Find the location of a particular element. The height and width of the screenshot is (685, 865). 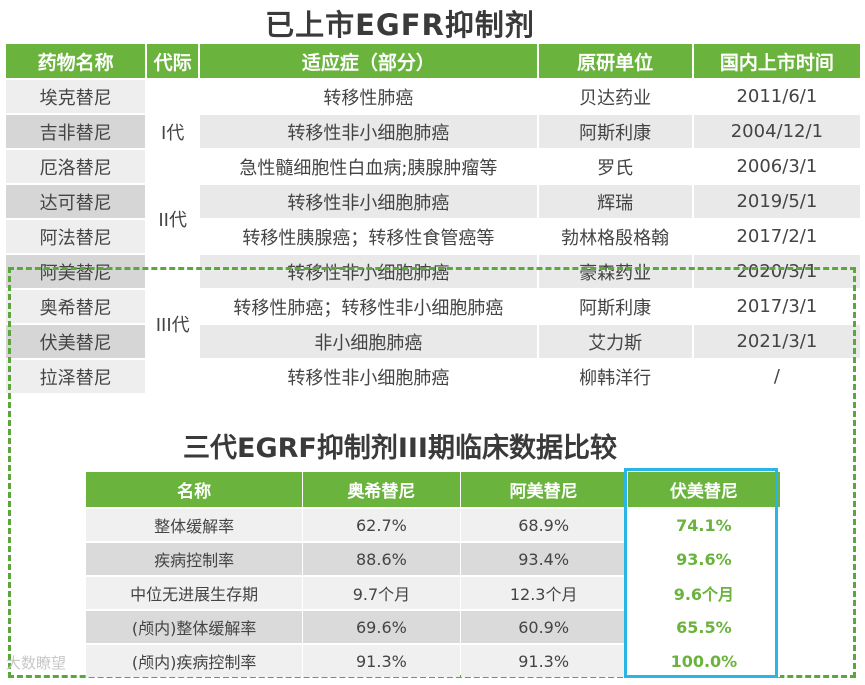

launch-date: 2011/6/1 is located at coordinates (776, 96).